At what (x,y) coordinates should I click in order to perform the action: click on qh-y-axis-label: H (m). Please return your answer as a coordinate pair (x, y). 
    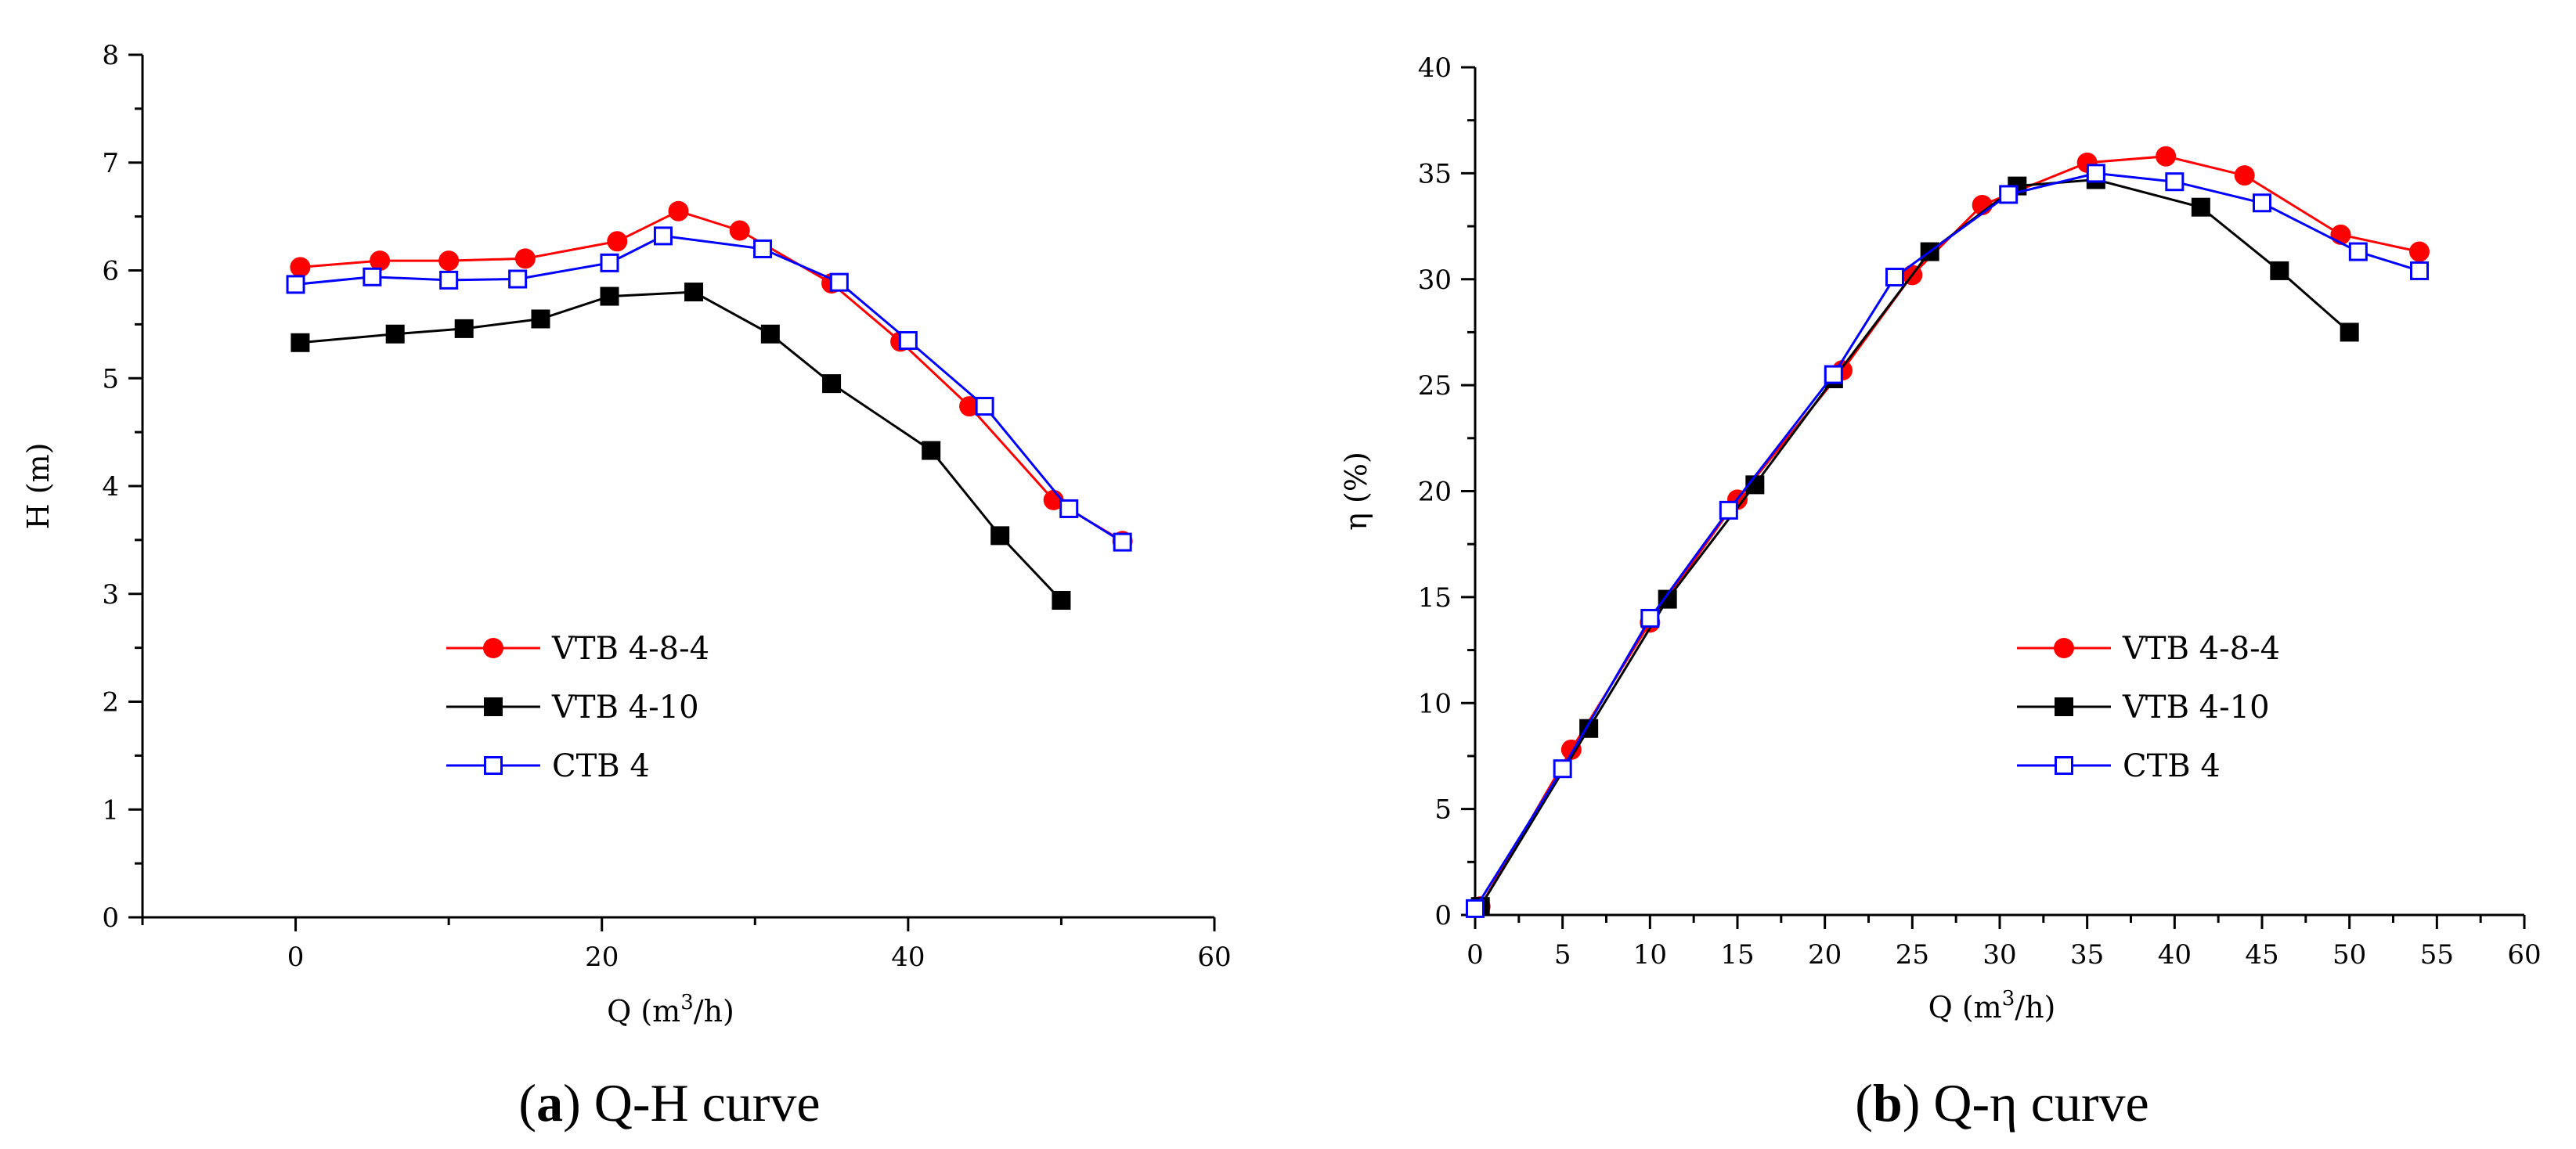
    Looking at the image, I should click on (38, 486).